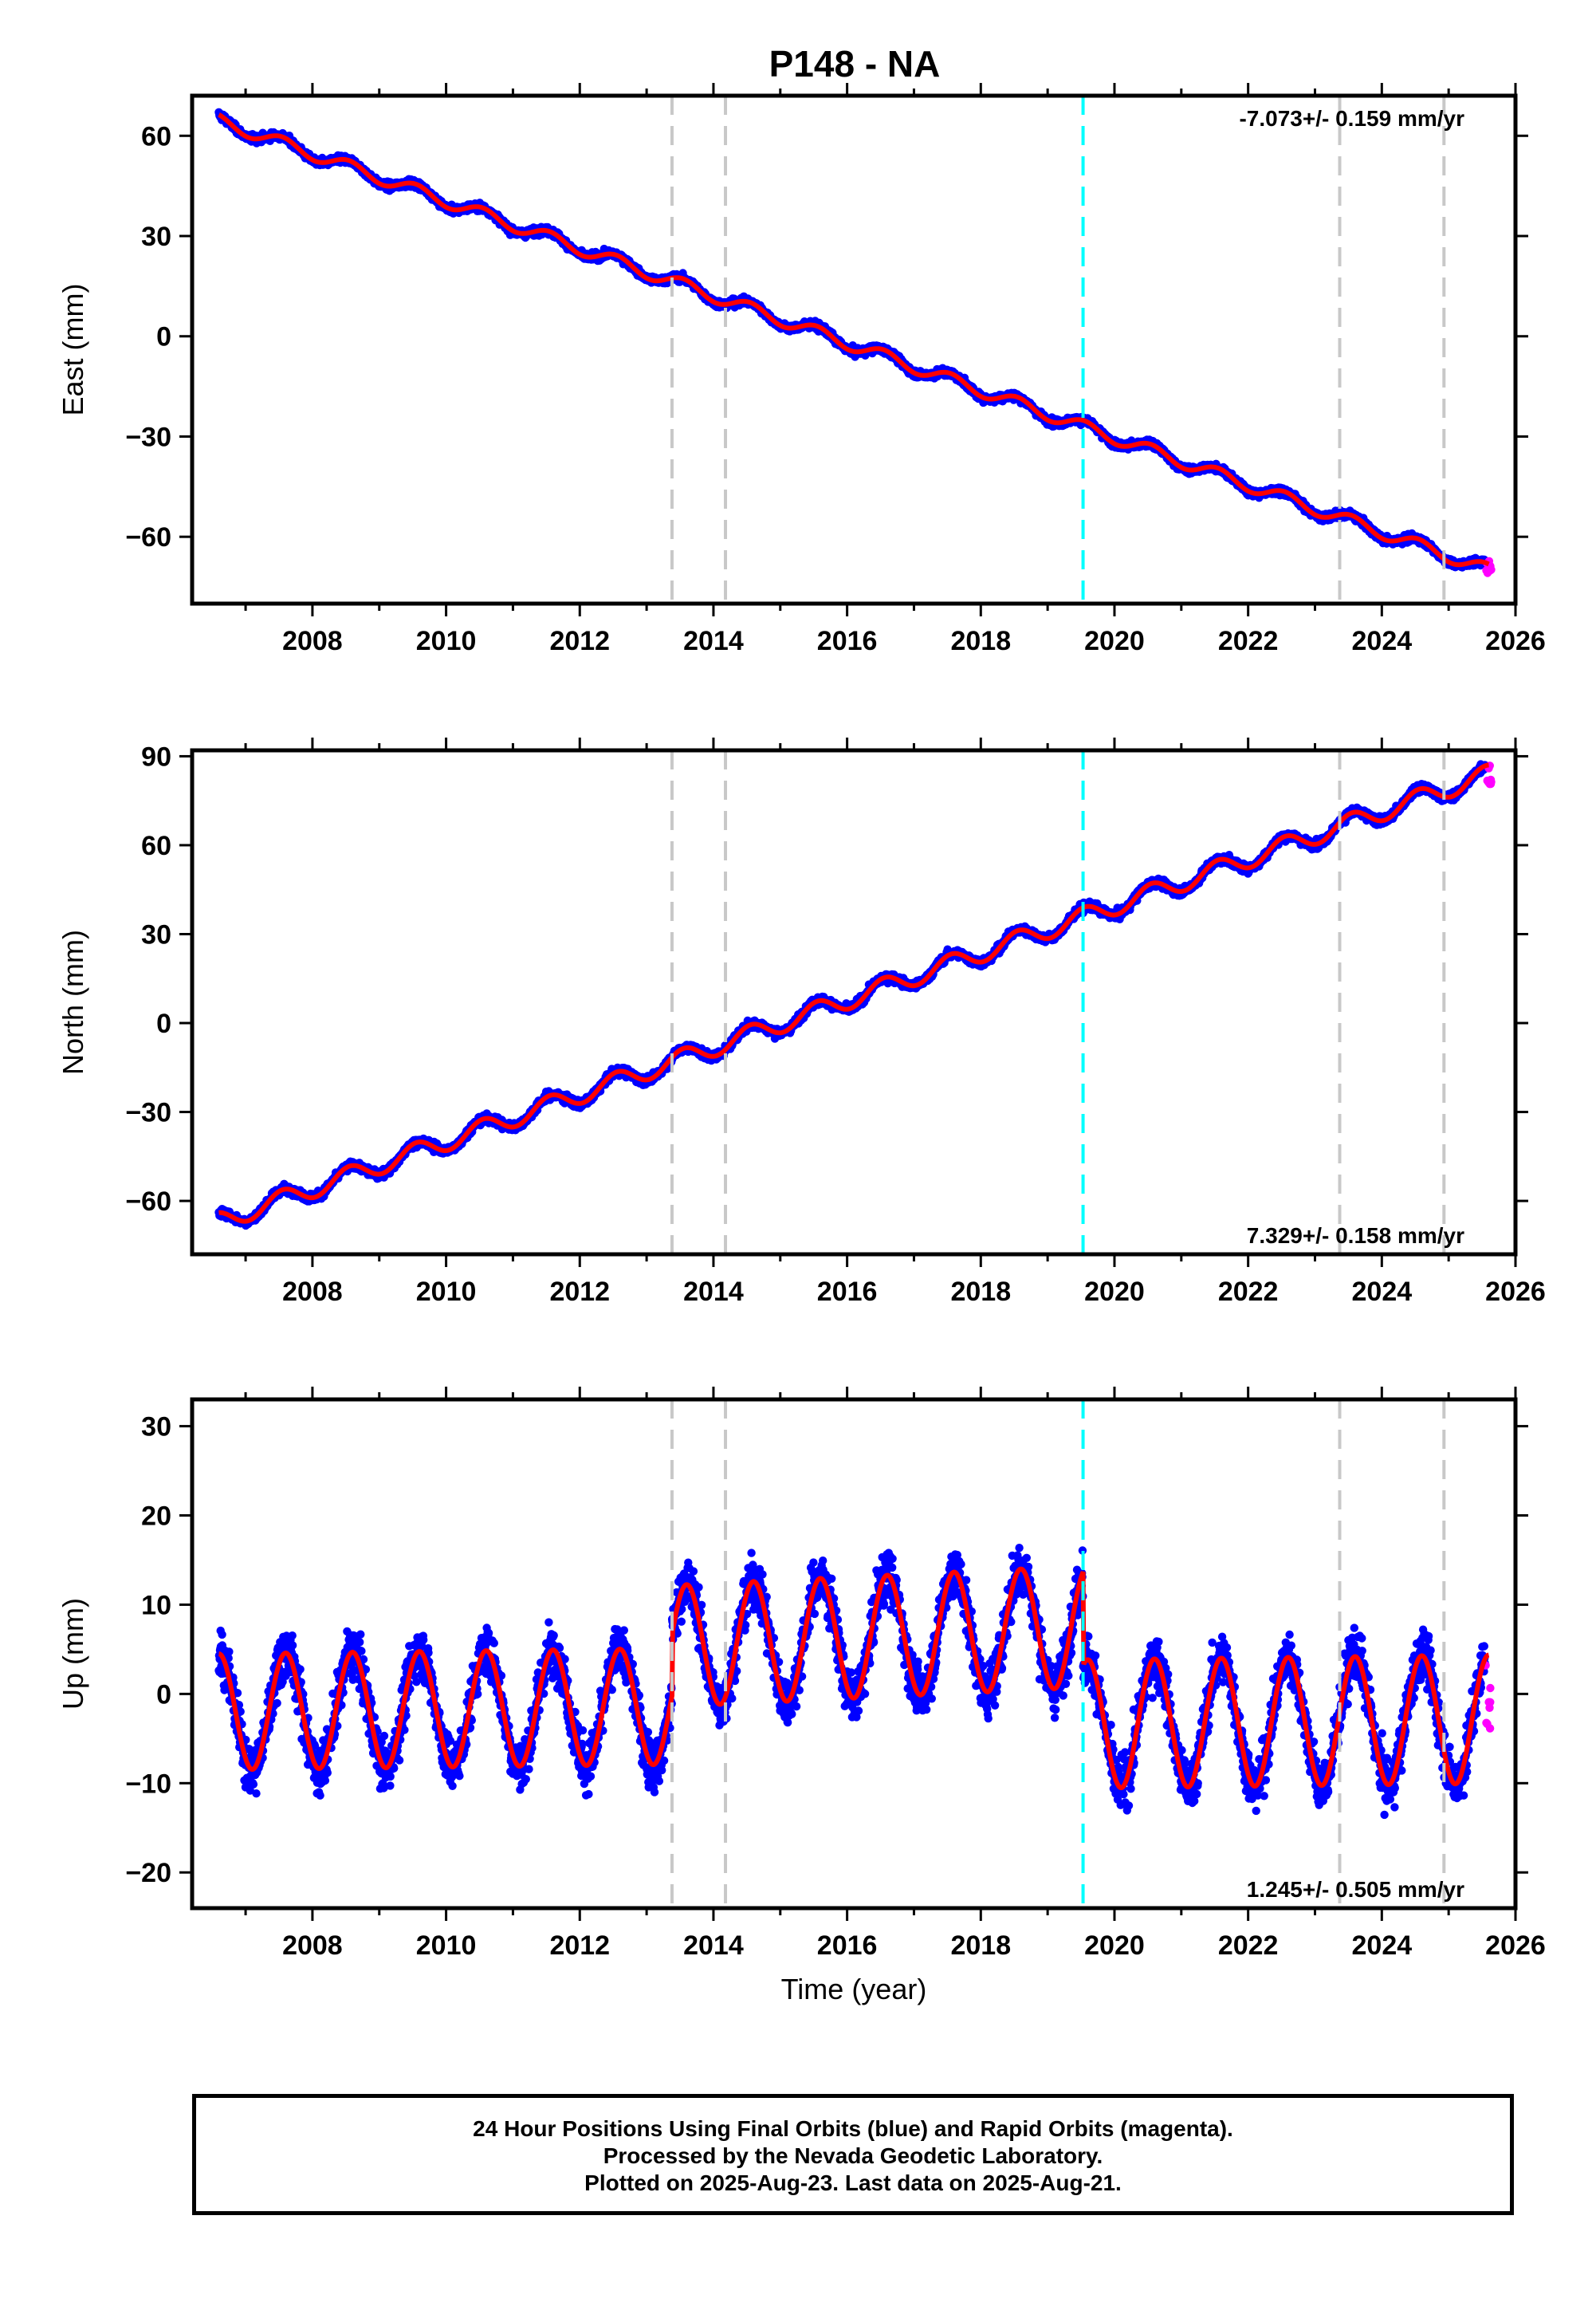 The height and width of the screenshot is (2314, 1596). Describe the element at coordinates (446, 641) in the screenshot. I see `x-tick-label: 2010` at that location.